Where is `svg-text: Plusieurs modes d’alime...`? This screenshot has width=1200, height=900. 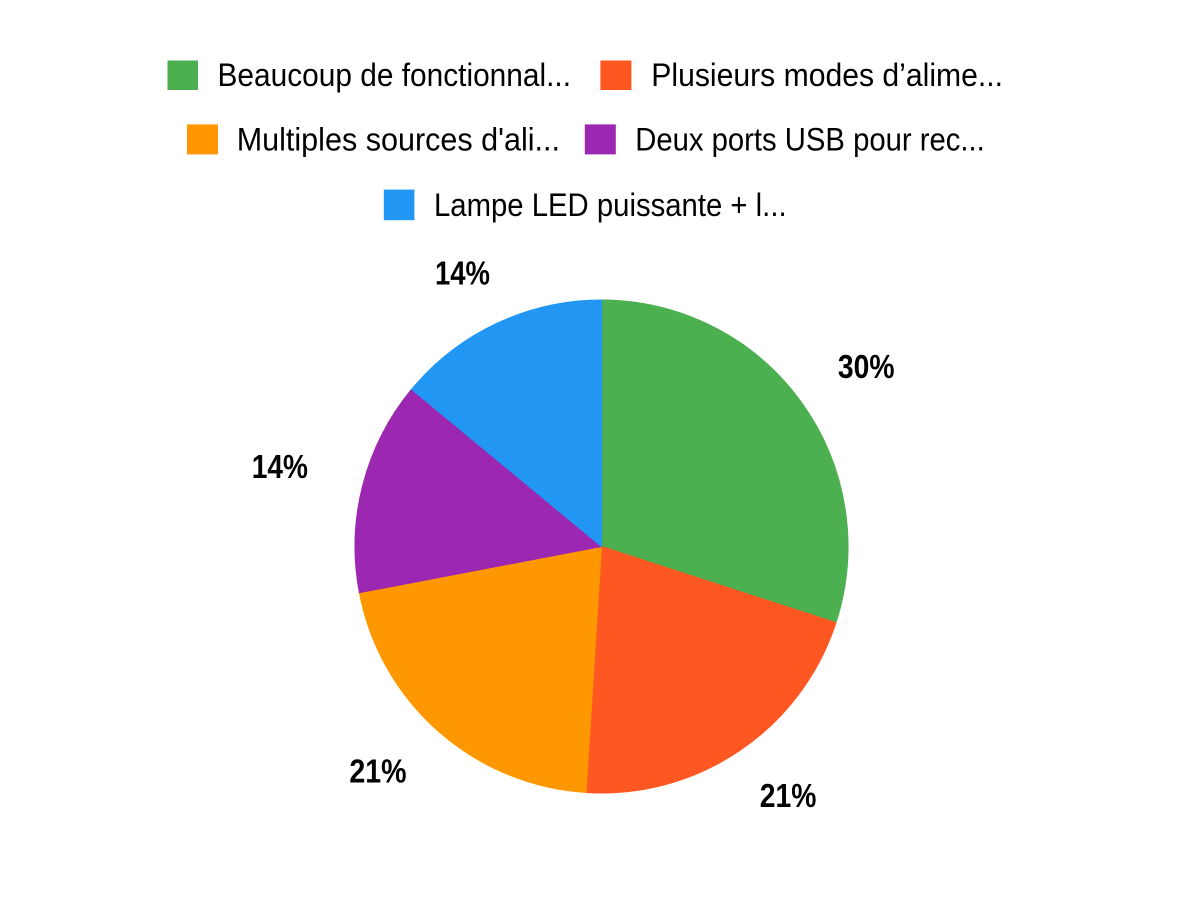
svg-text: Plusieurs modes d’alime... is located at coordinates (827, 75).